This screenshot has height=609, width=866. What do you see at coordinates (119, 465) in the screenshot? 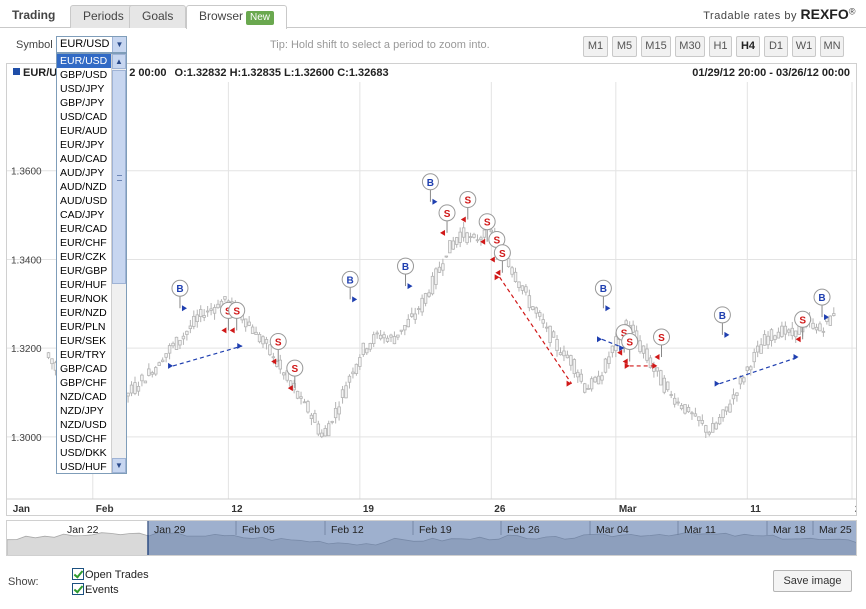
I see `scroll-down-icon: ▼` at bounding box center [119, 465].